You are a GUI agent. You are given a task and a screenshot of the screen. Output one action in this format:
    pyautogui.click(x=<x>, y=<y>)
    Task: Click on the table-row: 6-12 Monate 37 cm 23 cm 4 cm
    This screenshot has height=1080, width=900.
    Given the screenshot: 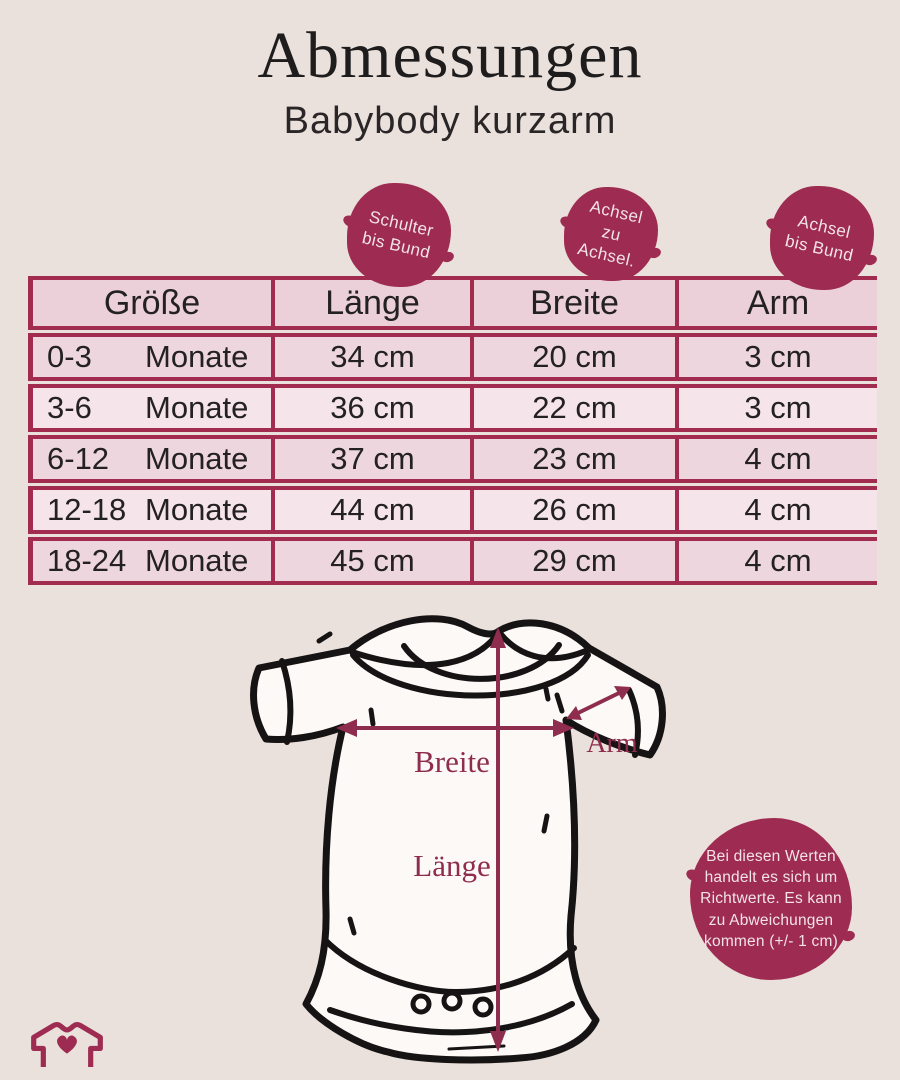 What is the action you would take?
    pyautogui.click(x=452, y=459)
    